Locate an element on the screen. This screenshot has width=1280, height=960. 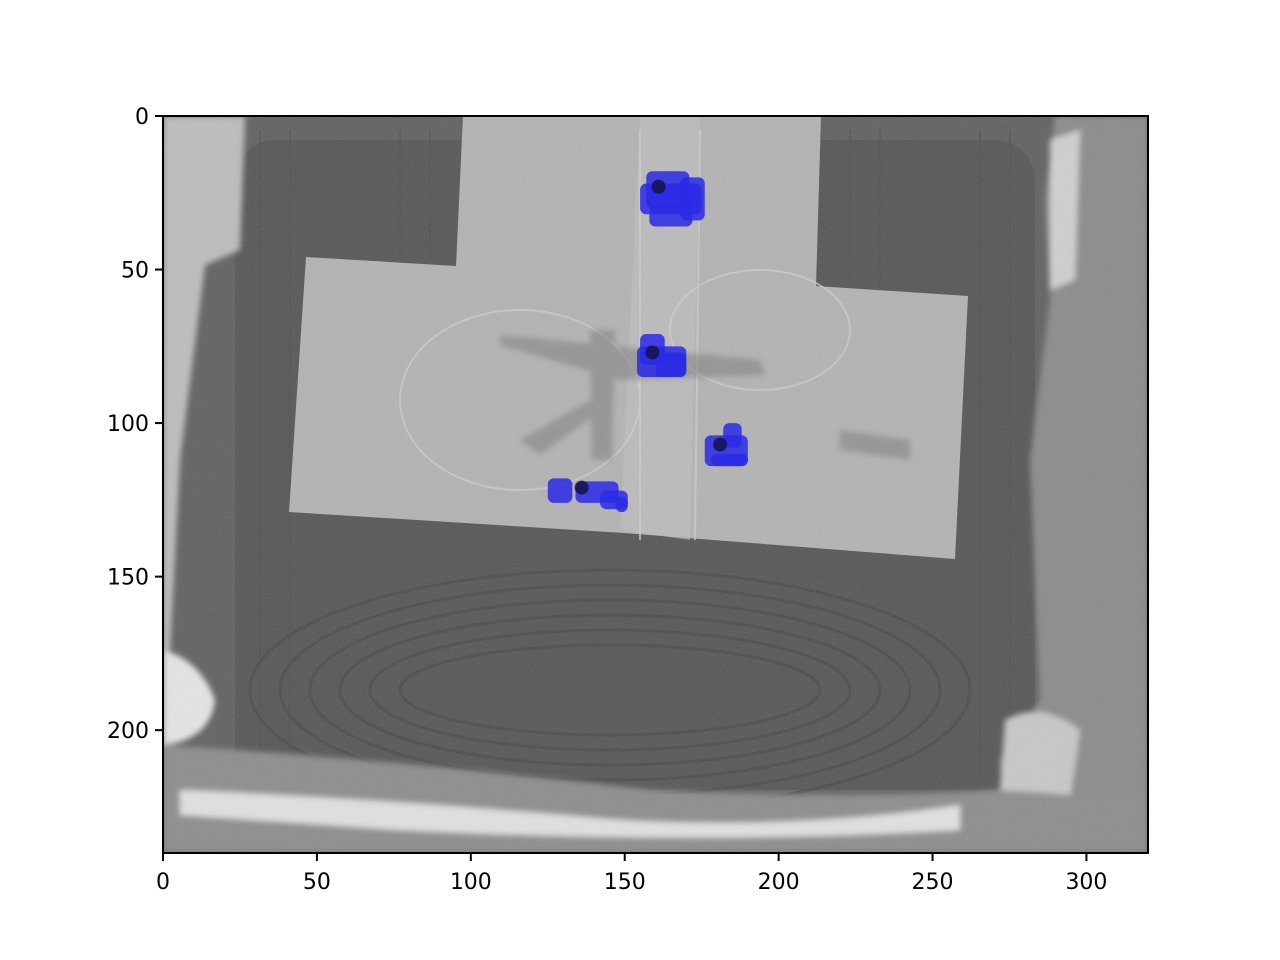
x-axis: 0 50 100 150 200 250 300 is located at coordinates (631, 874).